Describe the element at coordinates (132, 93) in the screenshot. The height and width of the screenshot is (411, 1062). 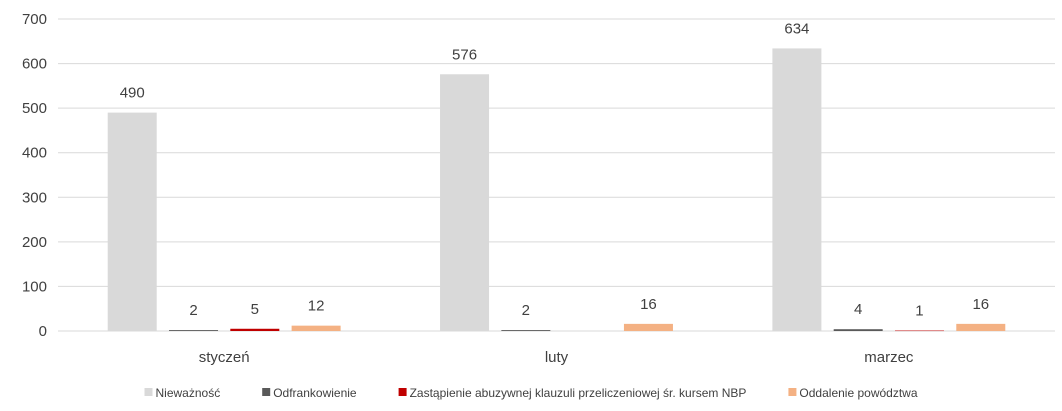
I see `data-label: 490` at that location.